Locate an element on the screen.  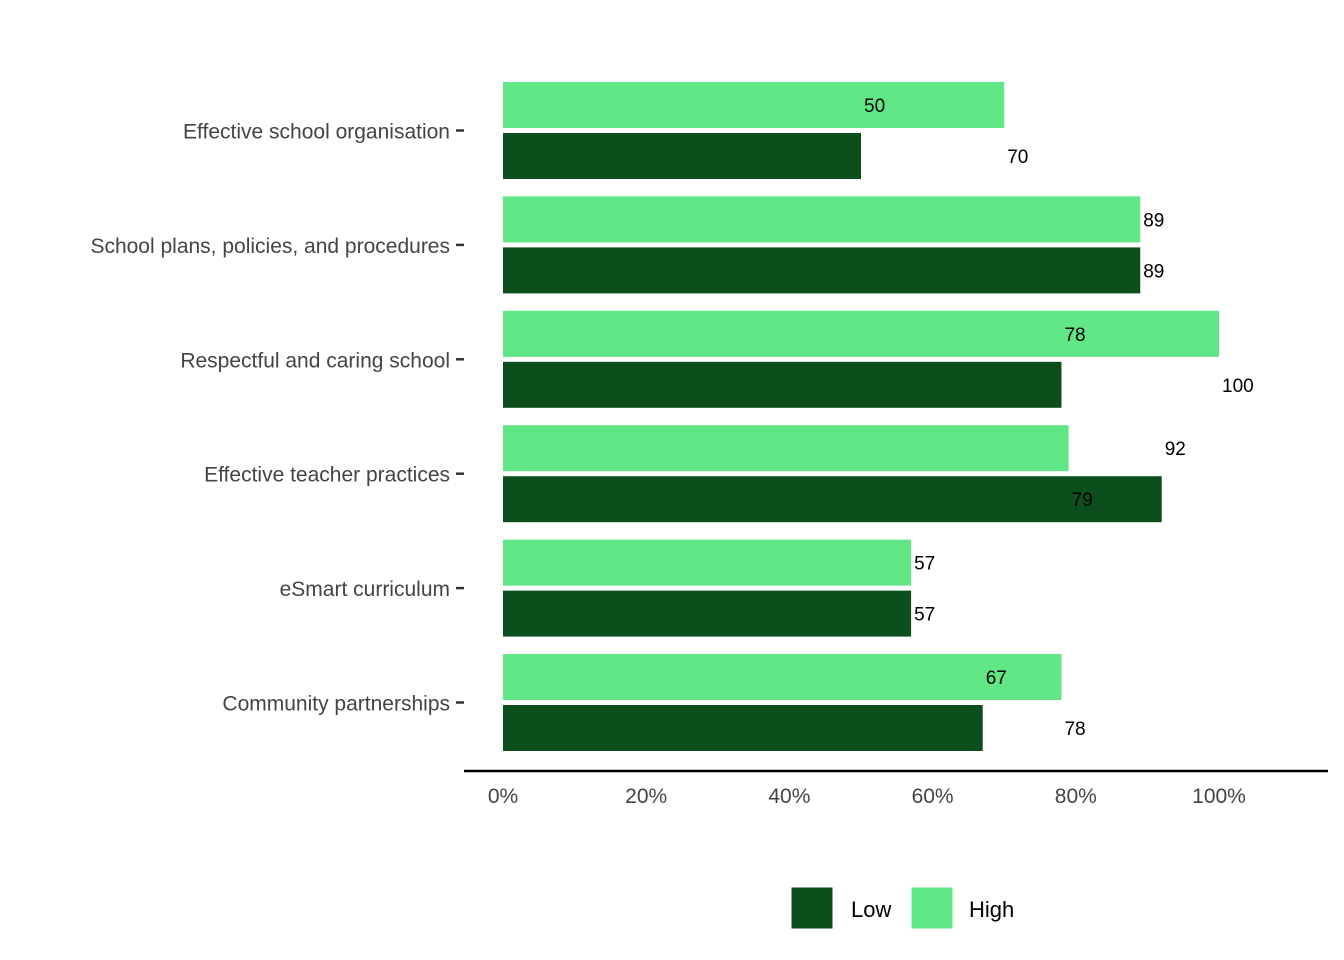
data-label-high-3: 92 is located at coordinates (1175, 449).